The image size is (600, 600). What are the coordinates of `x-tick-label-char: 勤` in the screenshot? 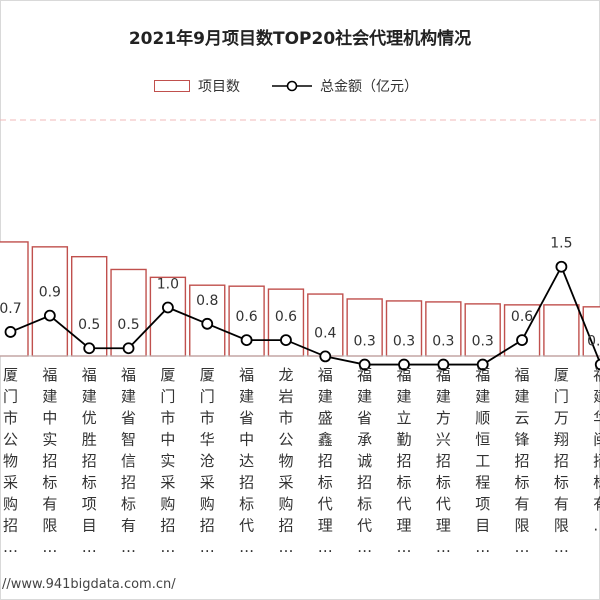 It's located at (403, 440).